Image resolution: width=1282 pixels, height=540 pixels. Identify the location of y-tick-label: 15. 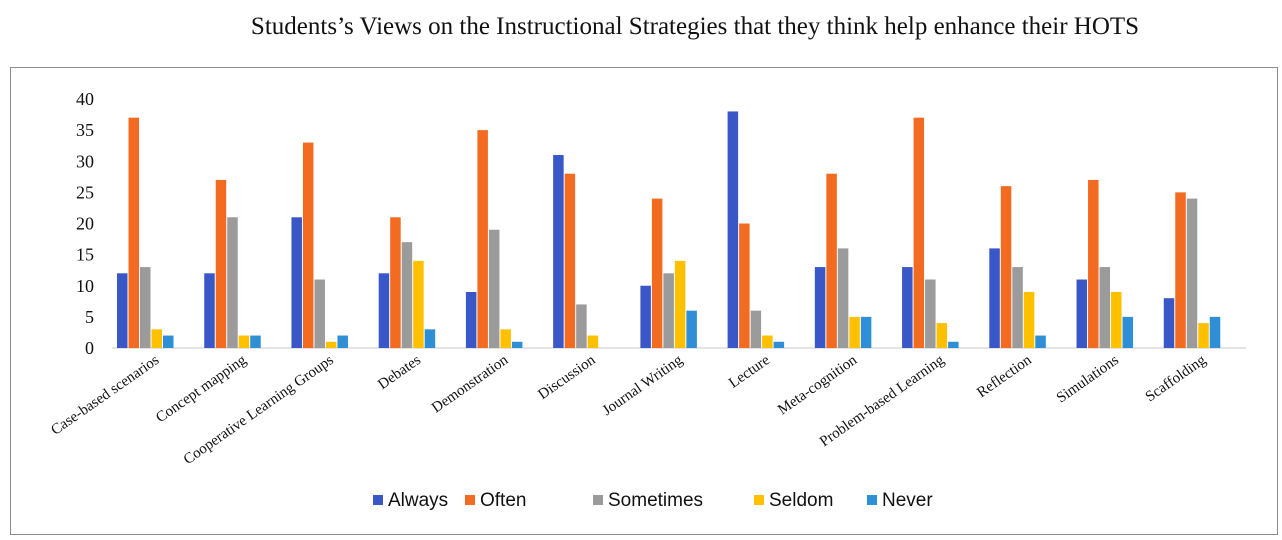
(85, 255).